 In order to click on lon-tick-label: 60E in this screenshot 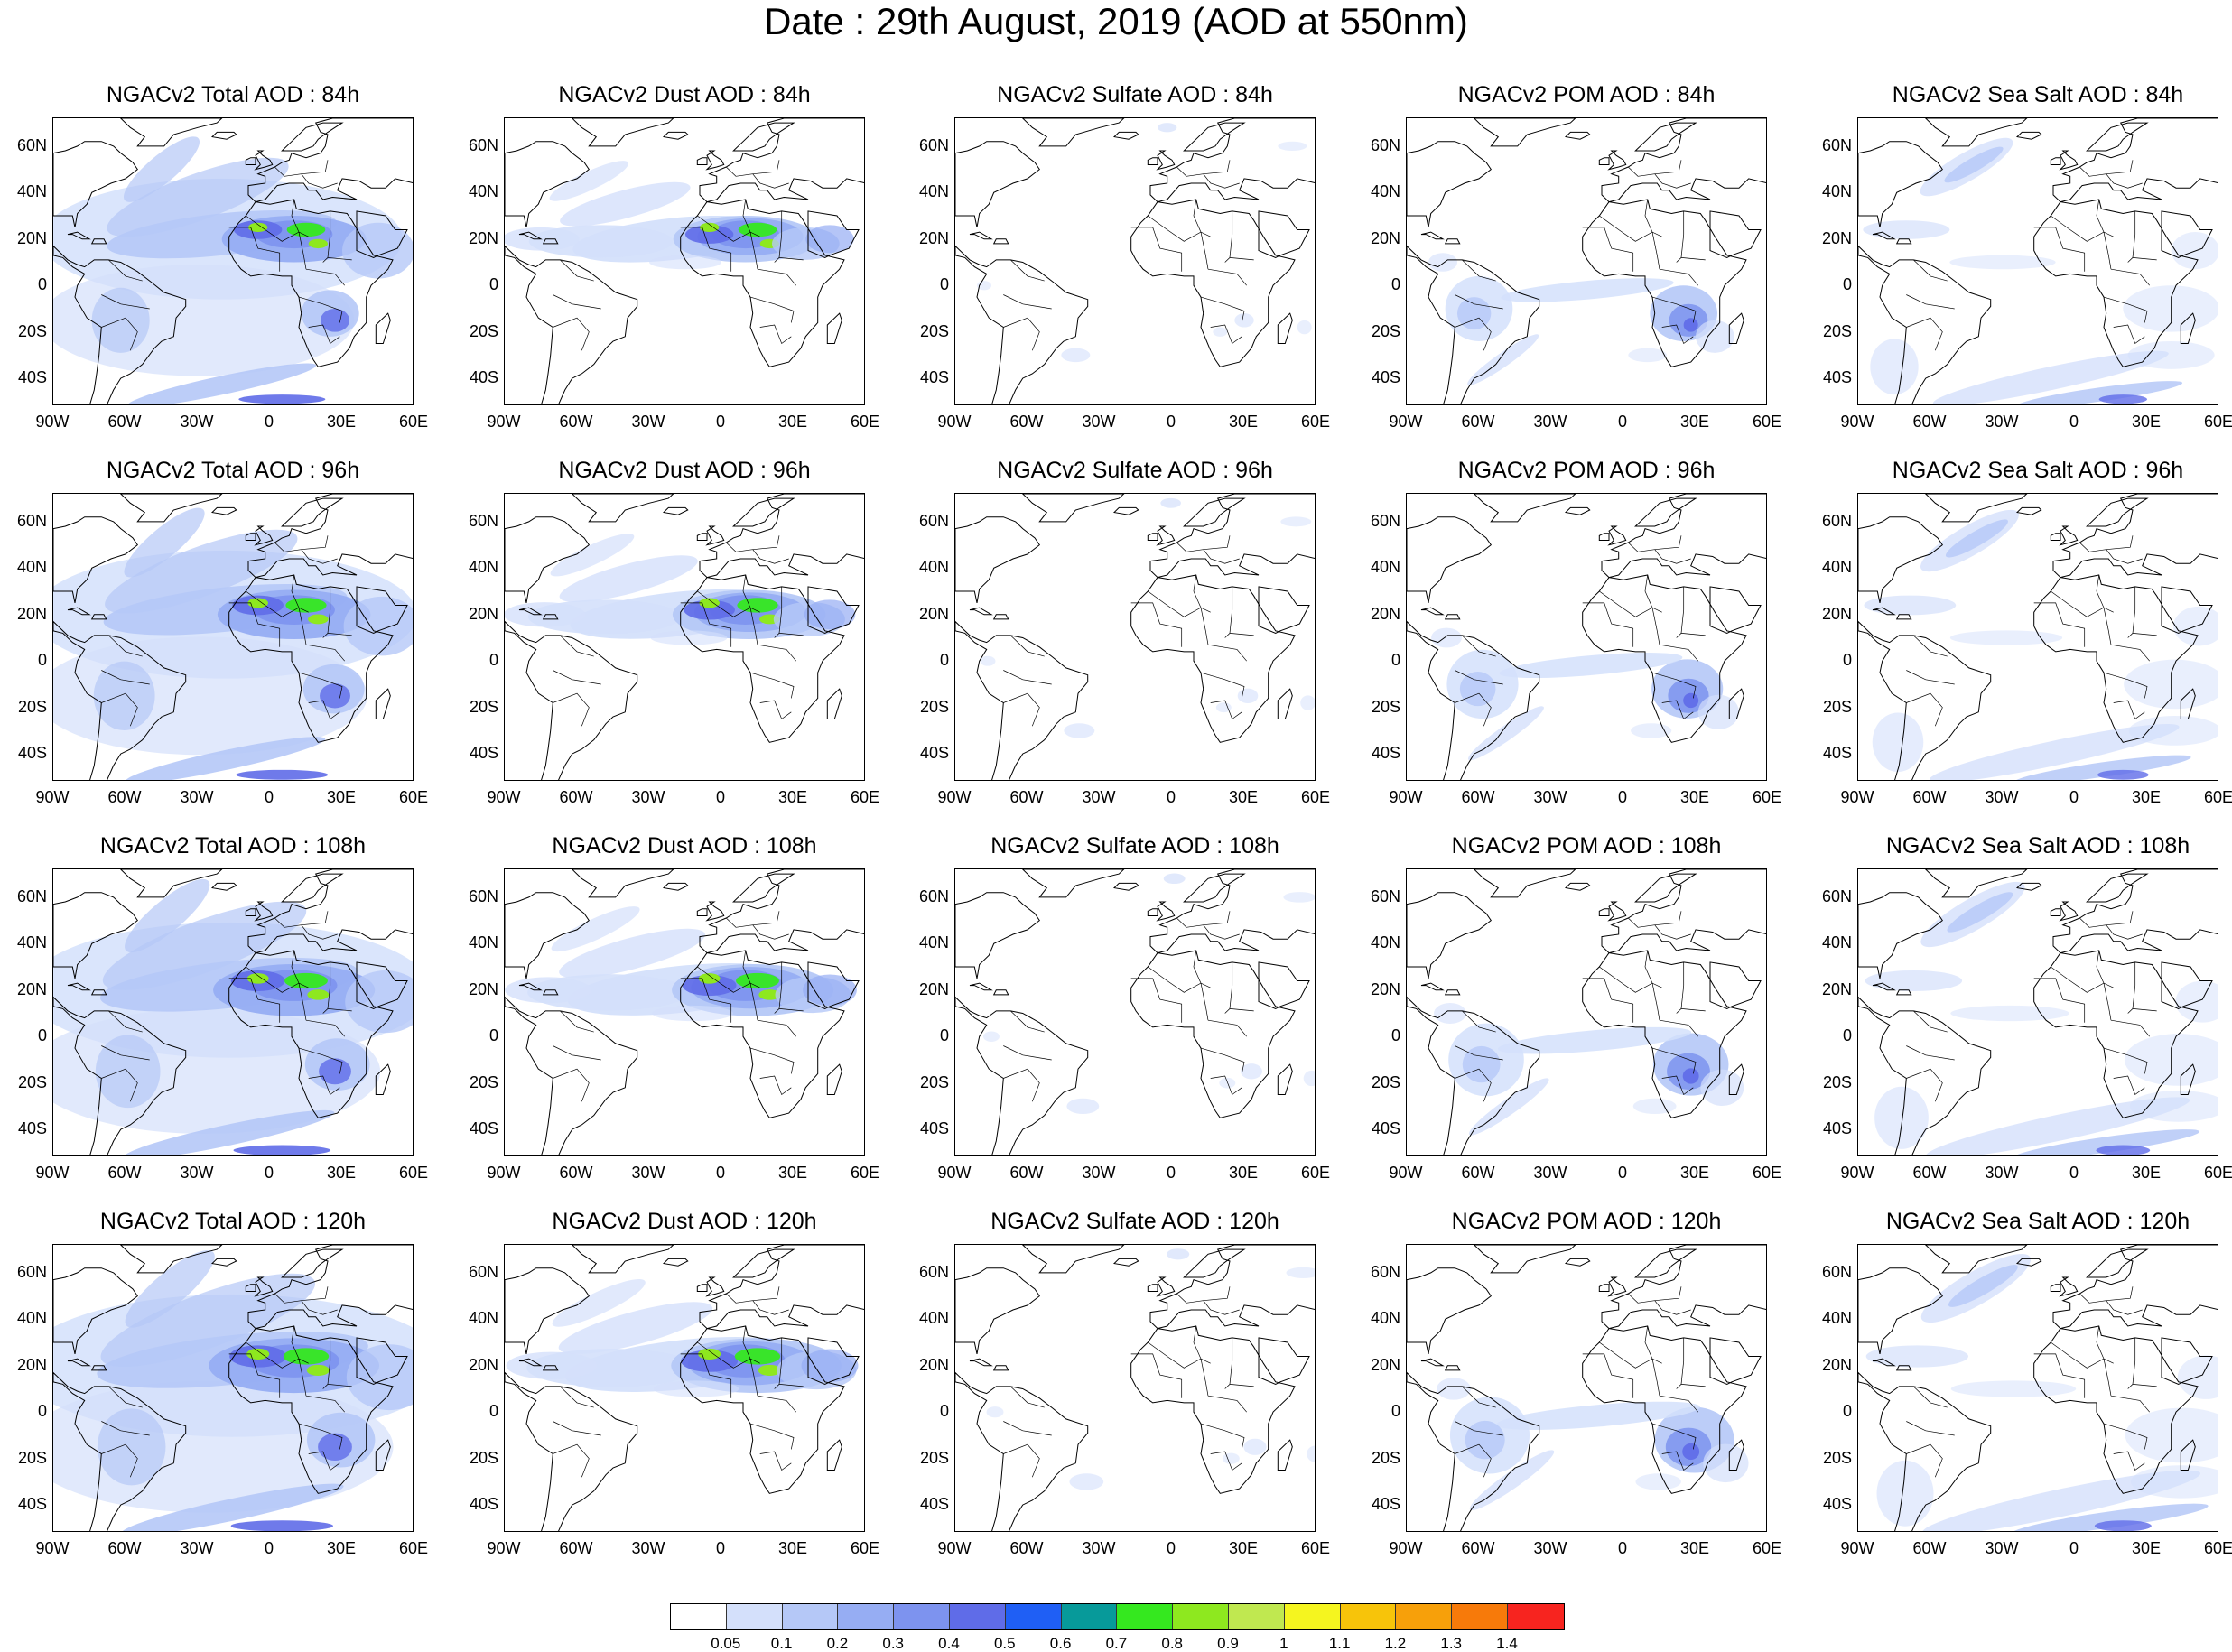, I will do `click(413, 797)`.